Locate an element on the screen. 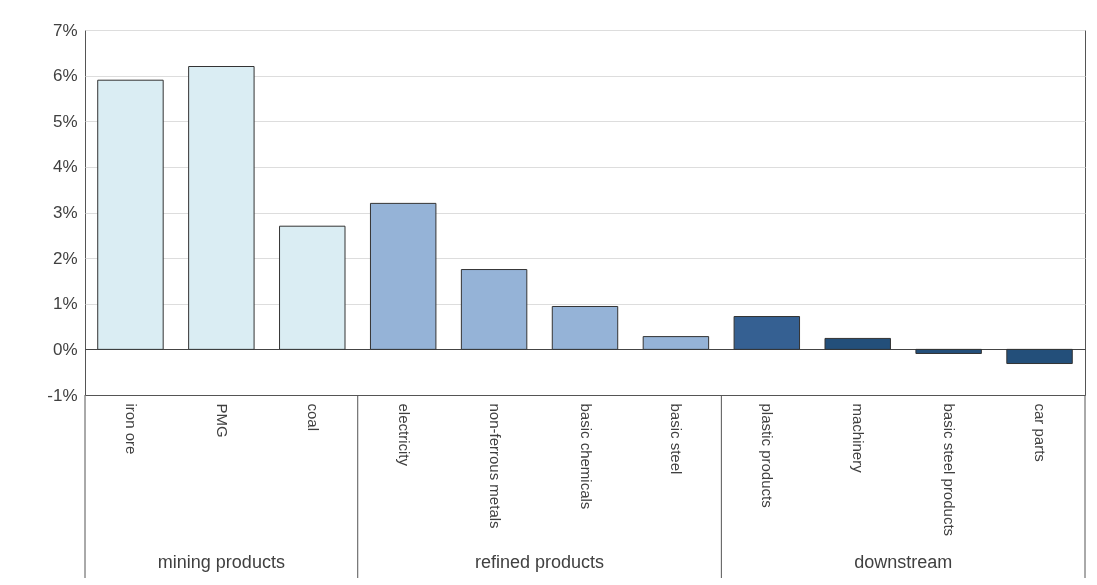  x-tick-label: electricity is located at coordinates (404, 435).